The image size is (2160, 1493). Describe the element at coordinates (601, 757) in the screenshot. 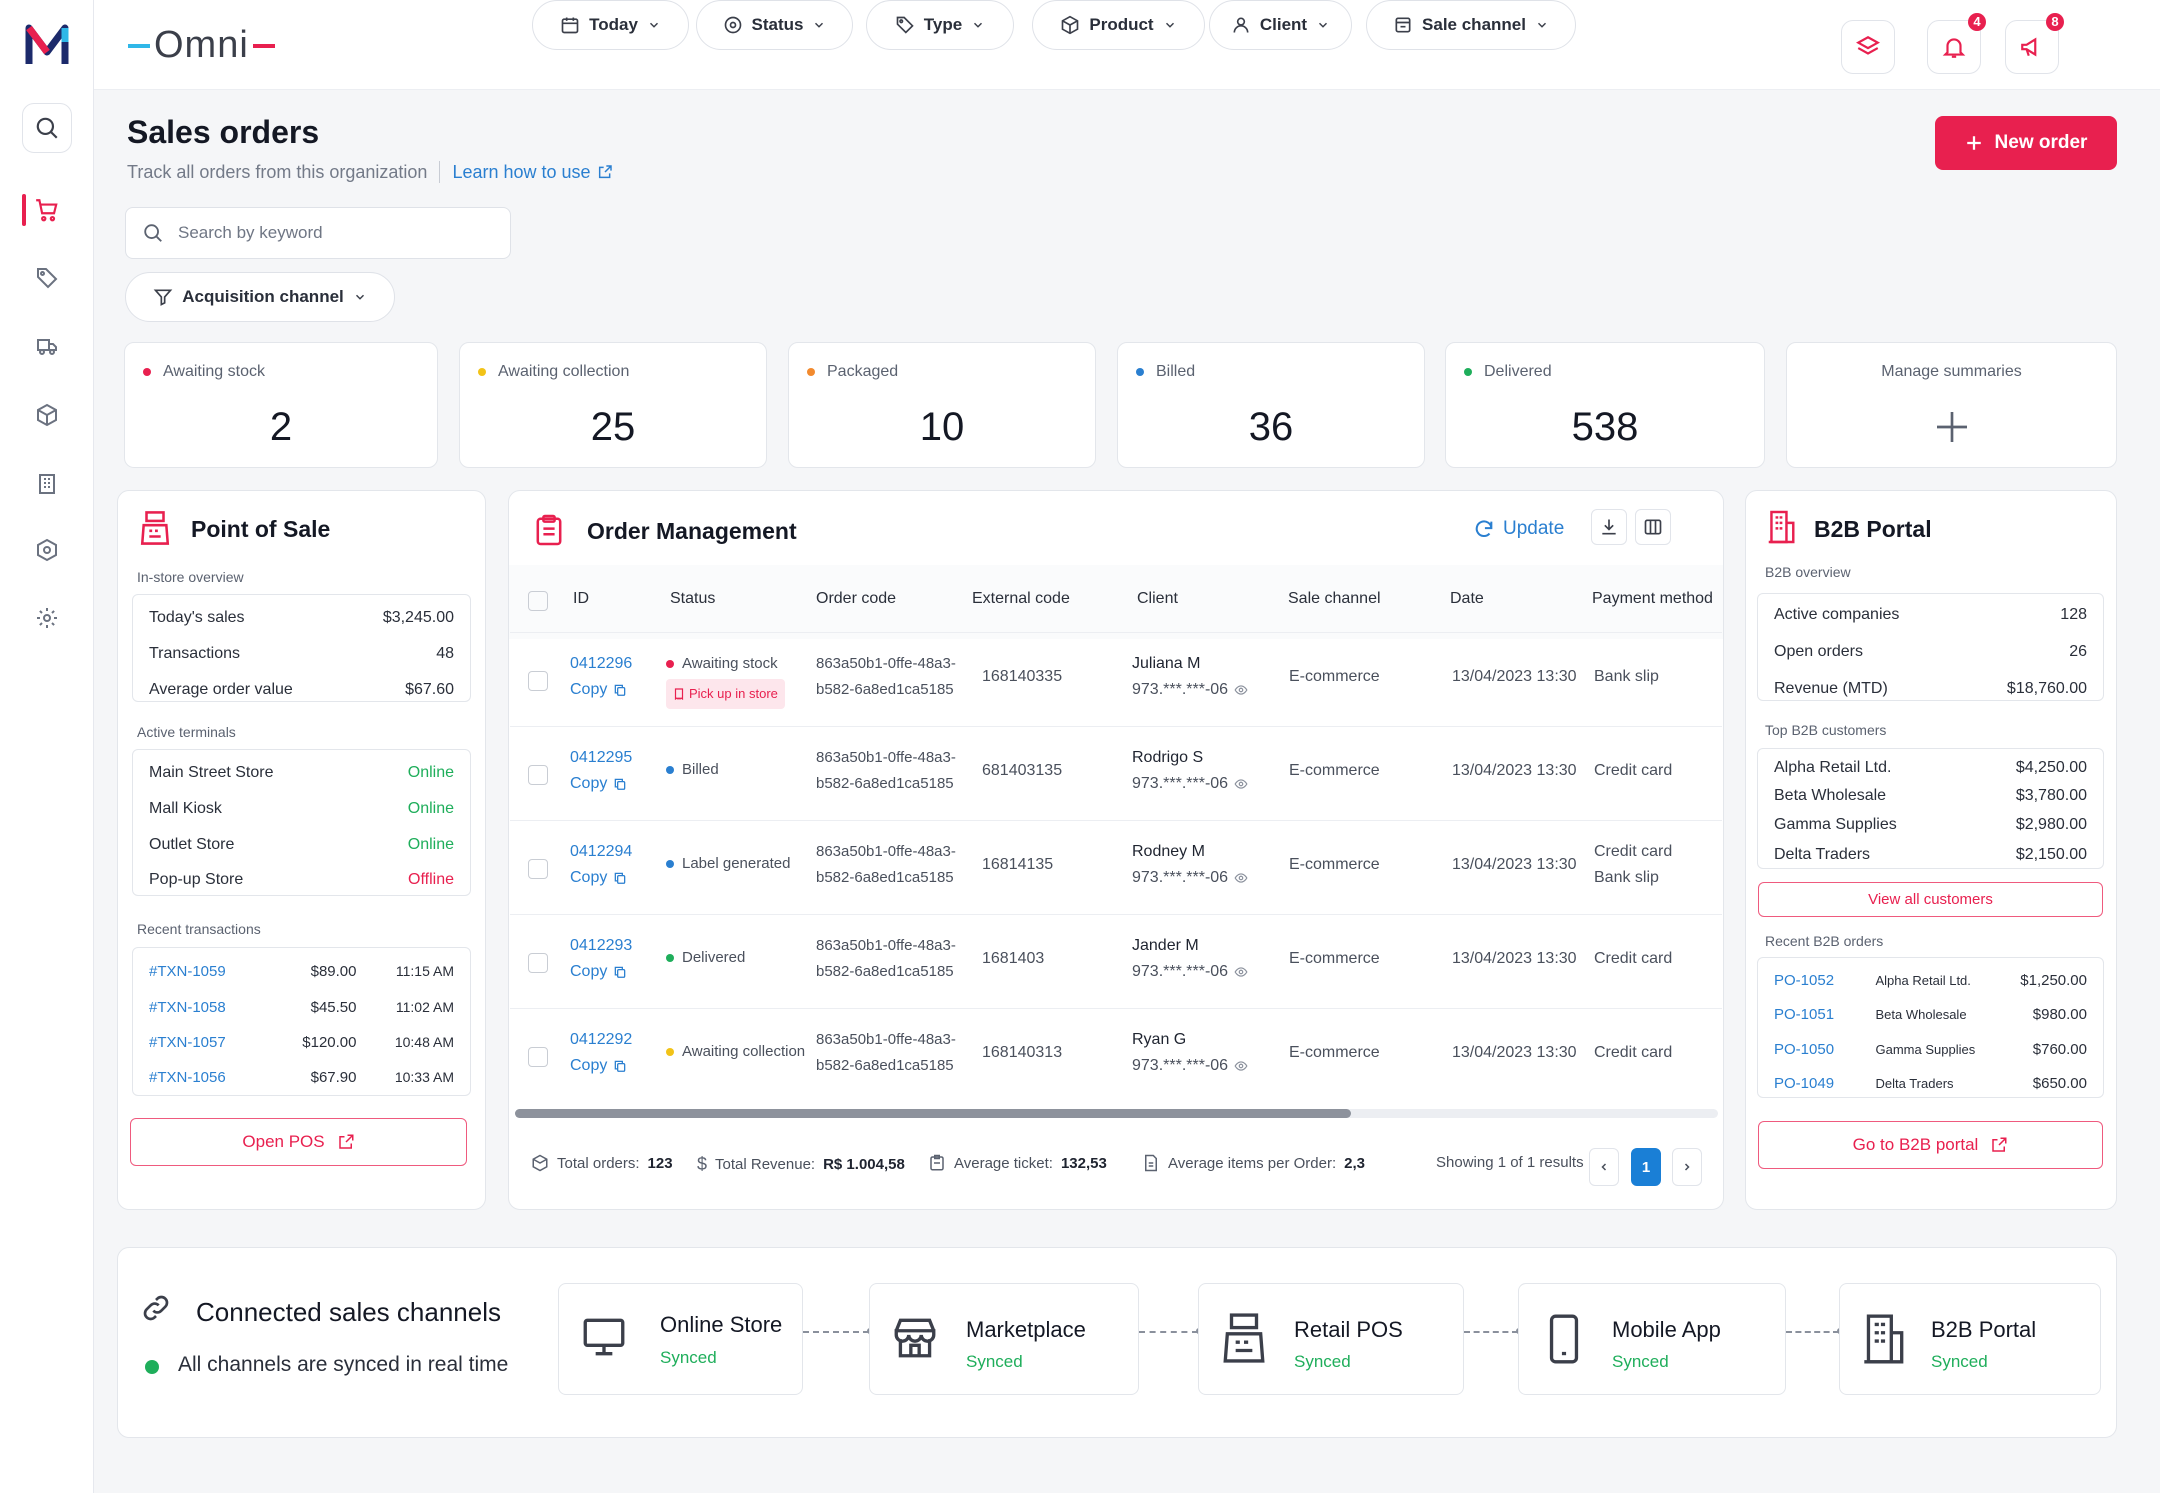

I see `order-id-link: 0412295` at that location.